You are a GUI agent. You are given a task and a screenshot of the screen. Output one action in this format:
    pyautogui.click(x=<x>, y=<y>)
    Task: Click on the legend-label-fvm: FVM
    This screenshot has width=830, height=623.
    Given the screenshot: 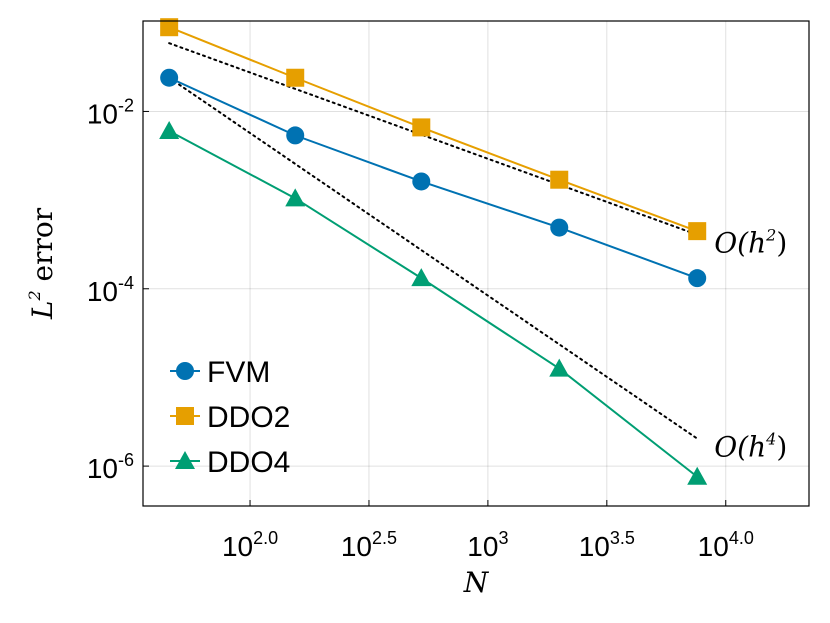 What is the action you would take?
    pyautogui.click(x=238, y=372)
    